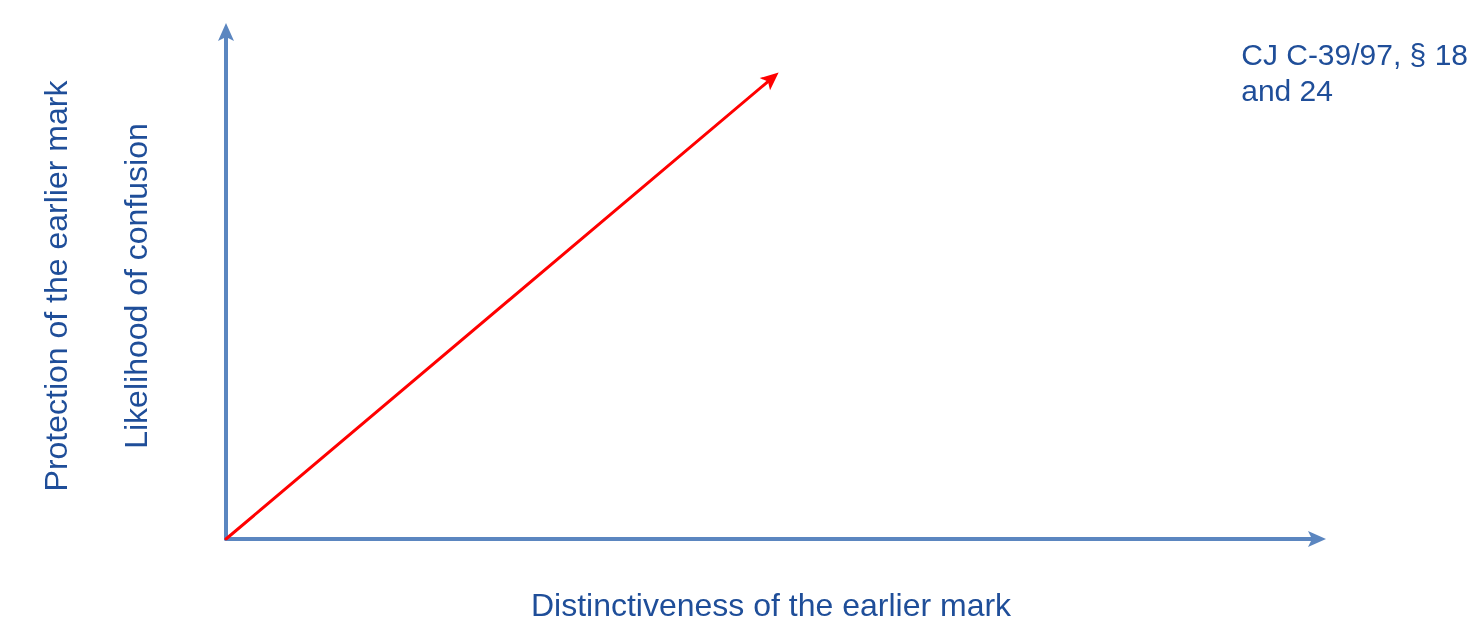  What do you see at coordinates (96, 286) in the screenshot?
I see `text: Protection of the earlier mark Likelihood of confusion` at bounding box center [96, 286].